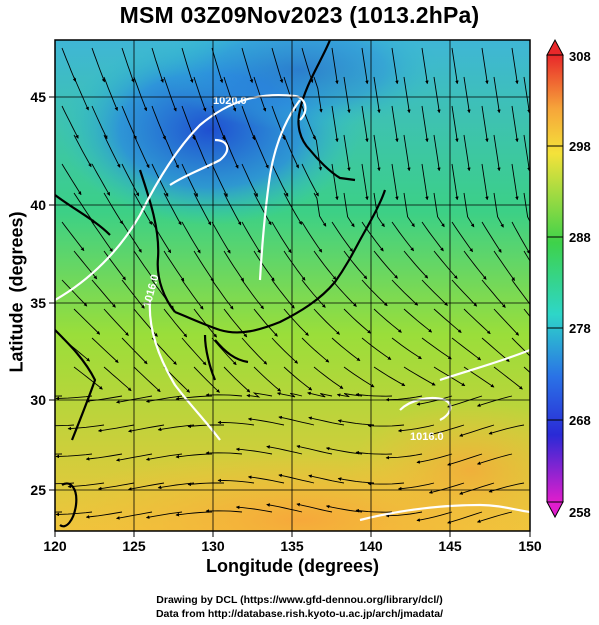  What do you see at coordinates (38, 303) in the screenshot?
I see `y-tick-35: 35` at bounding box center [38, 303].